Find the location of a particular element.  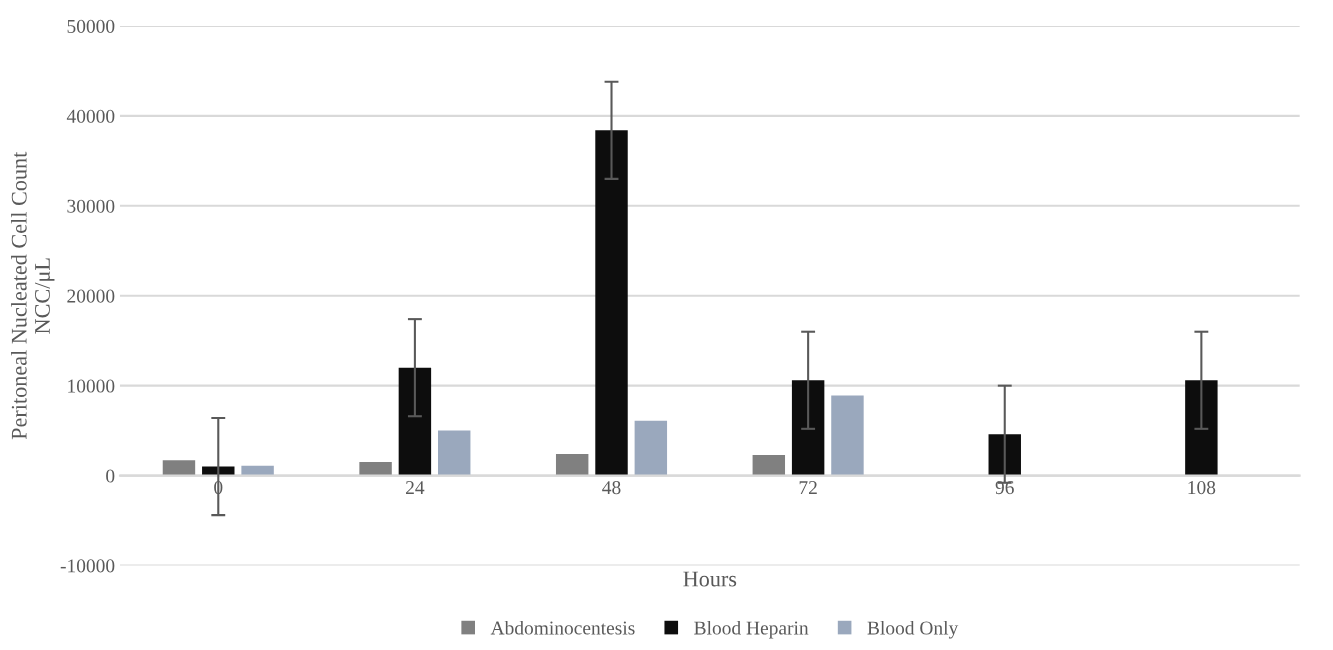

x-tick-label: 48 is located at coordinates (611, 488).